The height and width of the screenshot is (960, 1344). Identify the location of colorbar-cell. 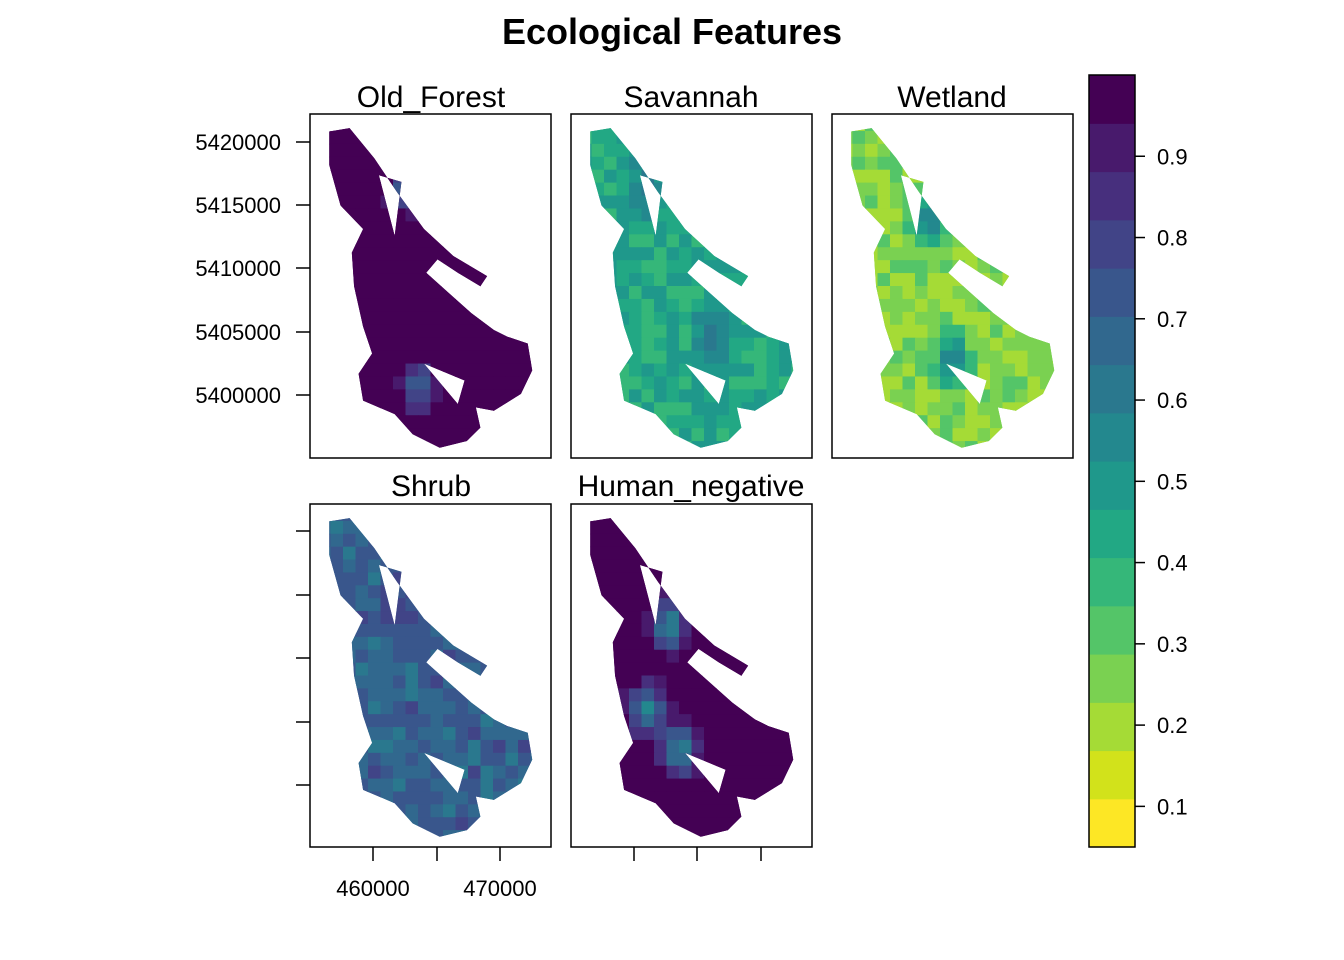
(1112, 292).